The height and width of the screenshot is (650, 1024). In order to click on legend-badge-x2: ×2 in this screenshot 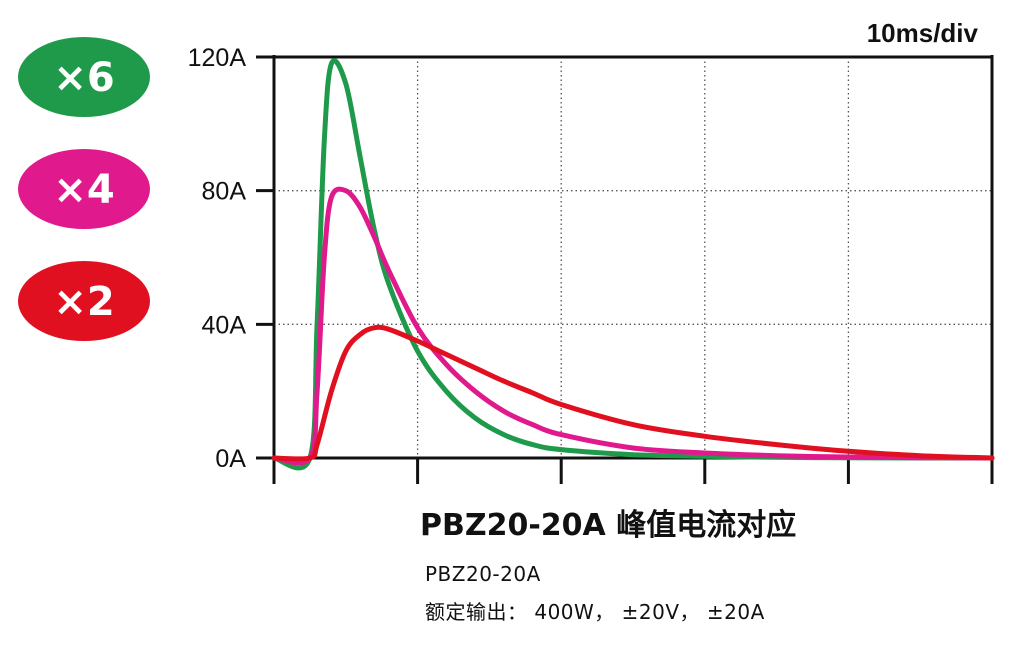, I will do `click(84, 301)`.